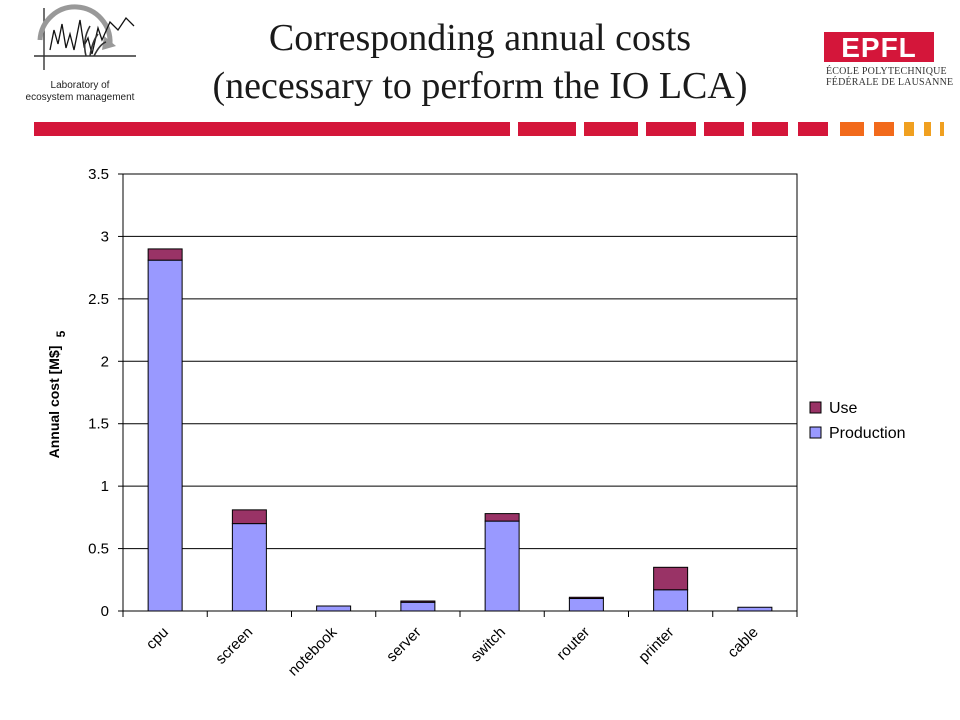 The width and height of the screenshot is (960, 720). I want to click on y-tick-label: 3, so click(105, 236).